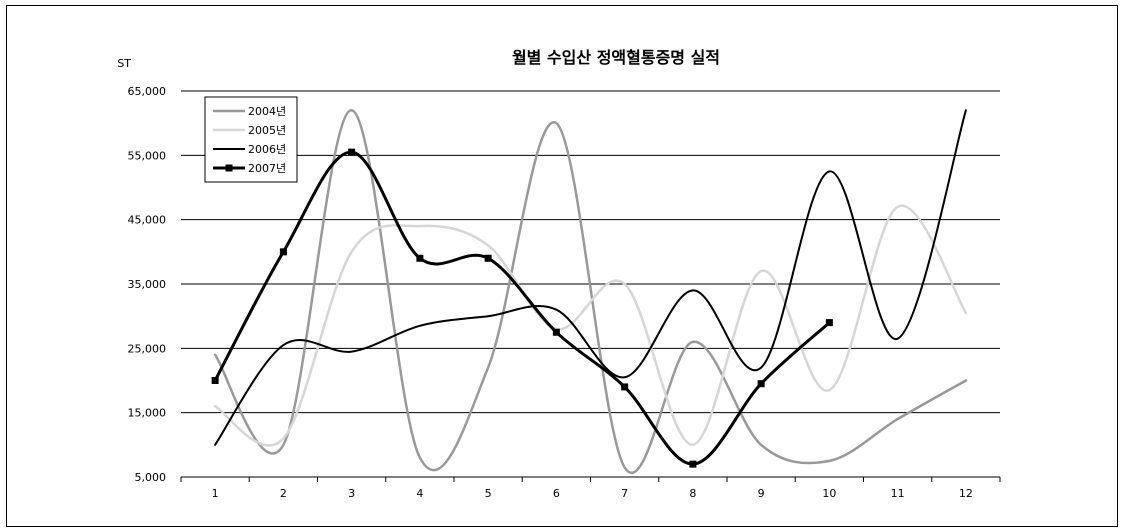 The height and width of the screenshot is (531, 1124). Describe the element at coordinates (283, 493) in the screenshot. I see `x-tick-label: 2` at that location.